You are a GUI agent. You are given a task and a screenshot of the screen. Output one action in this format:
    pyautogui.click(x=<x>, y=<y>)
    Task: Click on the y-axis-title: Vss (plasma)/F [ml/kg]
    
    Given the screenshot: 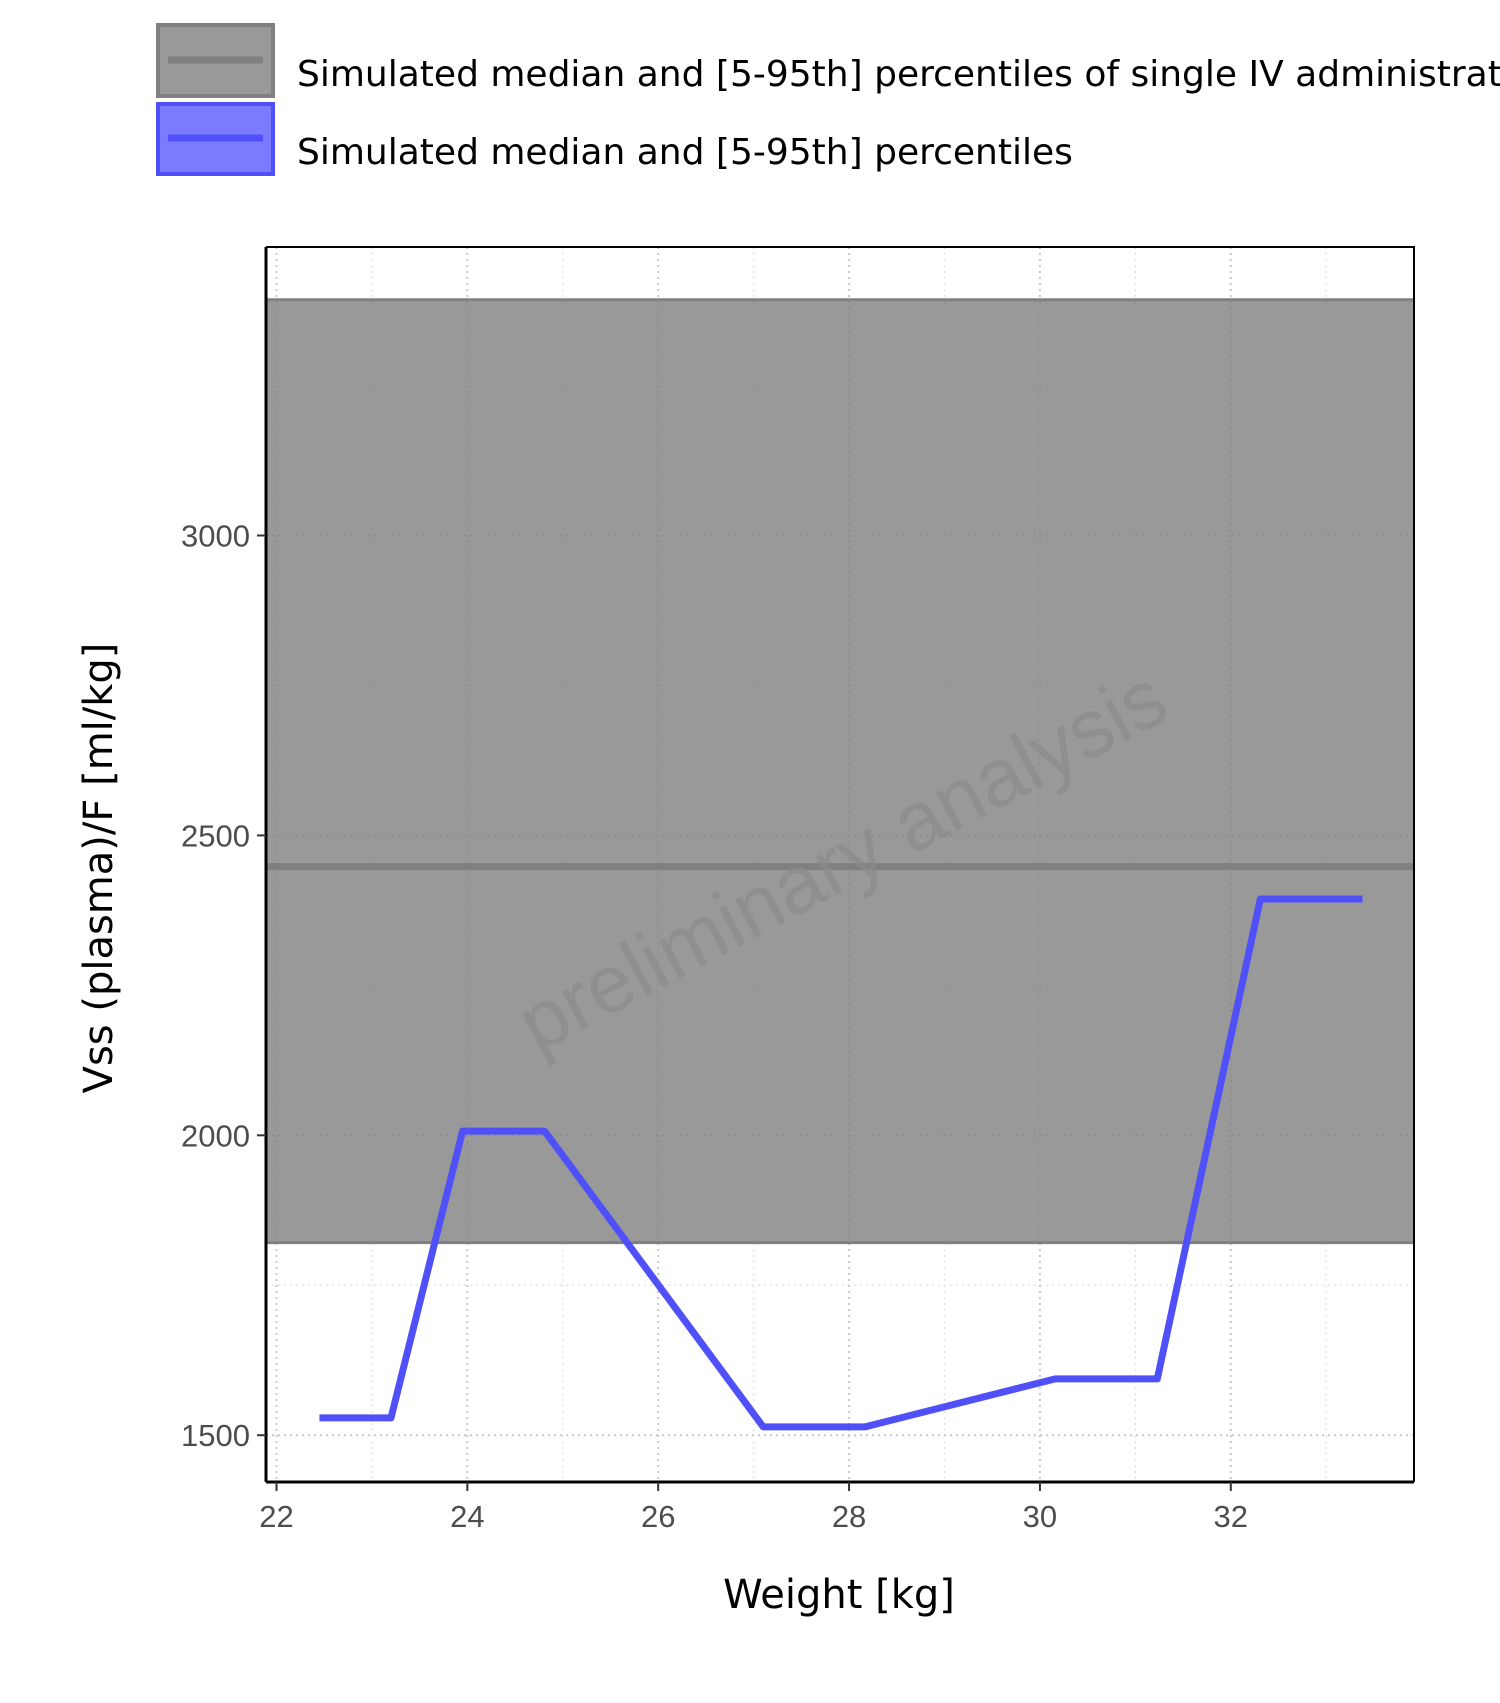 What is the action you would take?
    pyautogui.click(x=99, y=868)
    